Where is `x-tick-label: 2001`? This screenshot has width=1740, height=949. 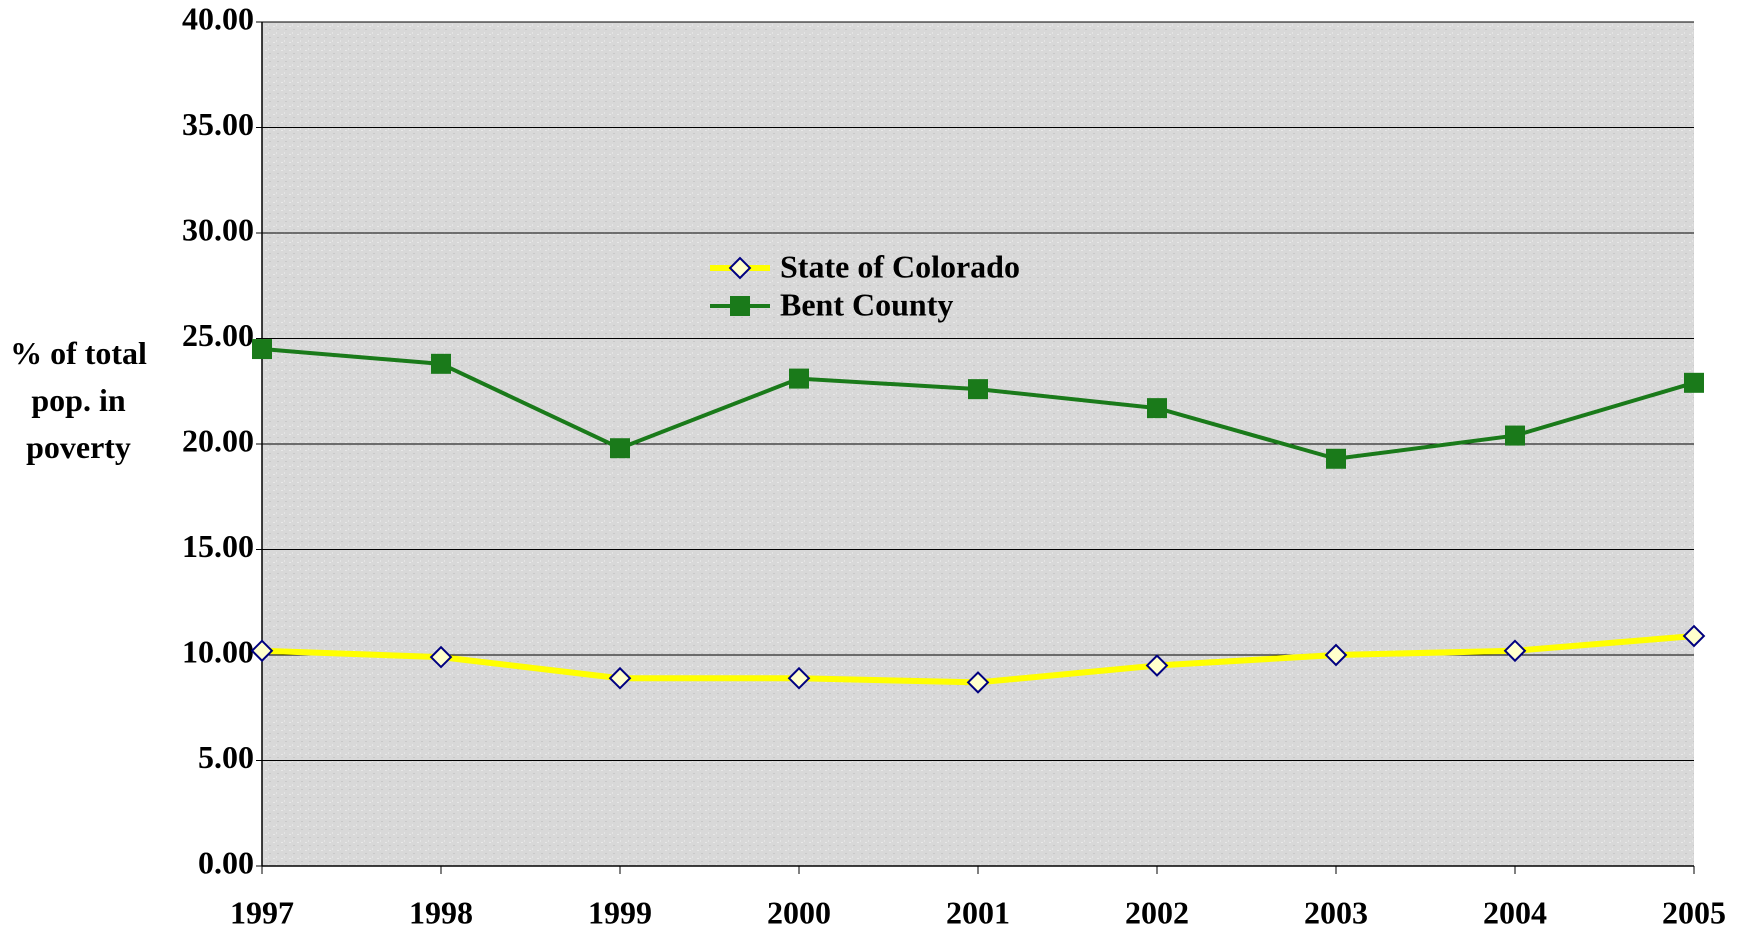
x-tick-label: 2001 is located at coordinates (978, 912).